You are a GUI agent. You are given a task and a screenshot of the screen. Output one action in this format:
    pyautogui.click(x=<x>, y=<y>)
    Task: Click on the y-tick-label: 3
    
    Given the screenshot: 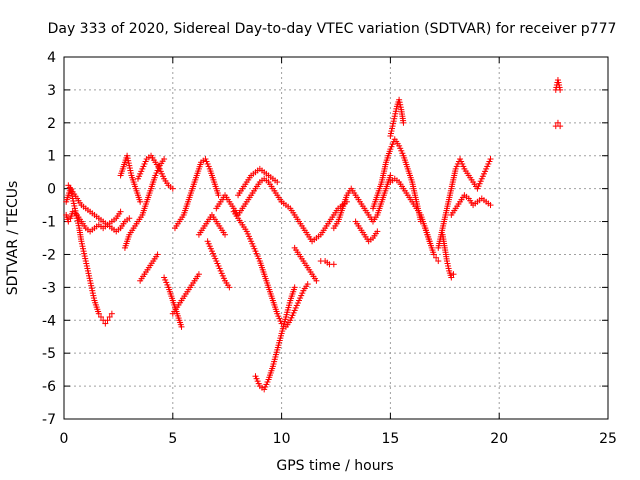 What is the action you would take?
    pyautogui.click(x=51, y=91)
    